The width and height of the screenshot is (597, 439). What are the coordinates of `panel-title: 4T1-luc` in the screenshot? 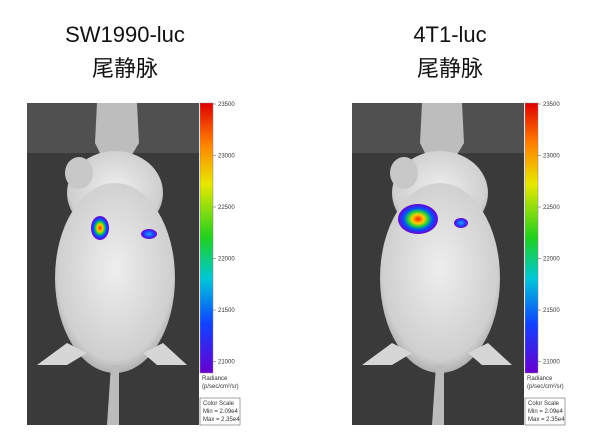 It's located at (449, 34).